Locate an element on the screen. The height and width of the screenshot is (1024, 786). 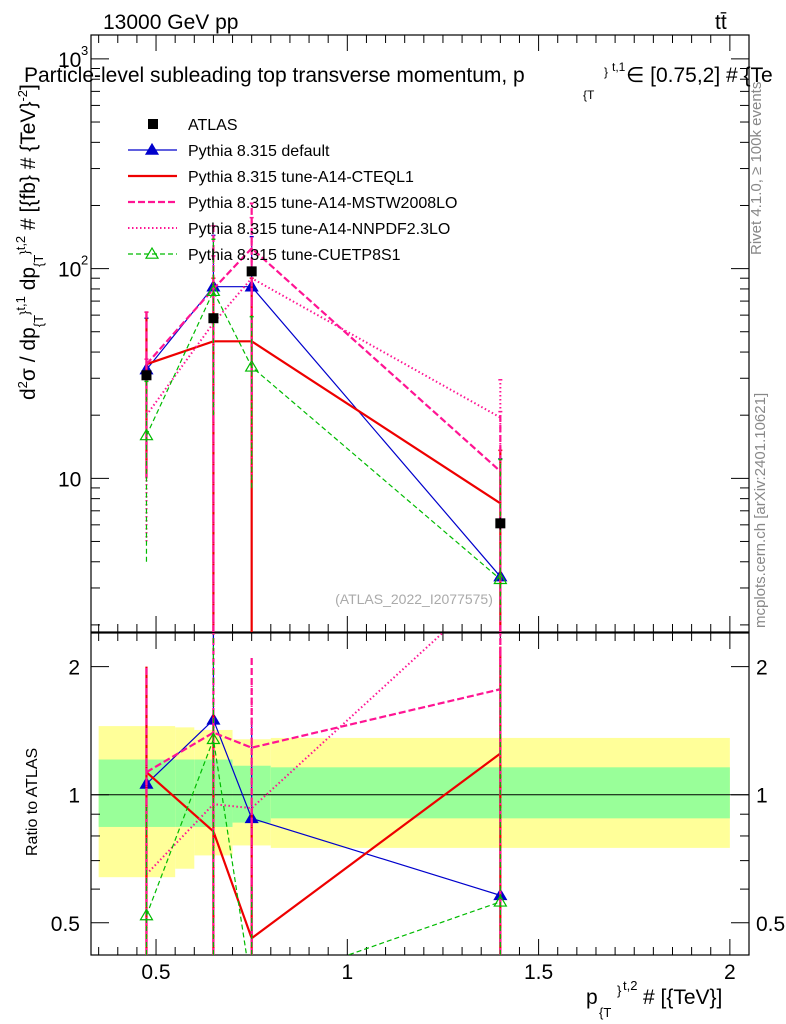
y-tick-1000: 10 is located at coordinates (69, 60).